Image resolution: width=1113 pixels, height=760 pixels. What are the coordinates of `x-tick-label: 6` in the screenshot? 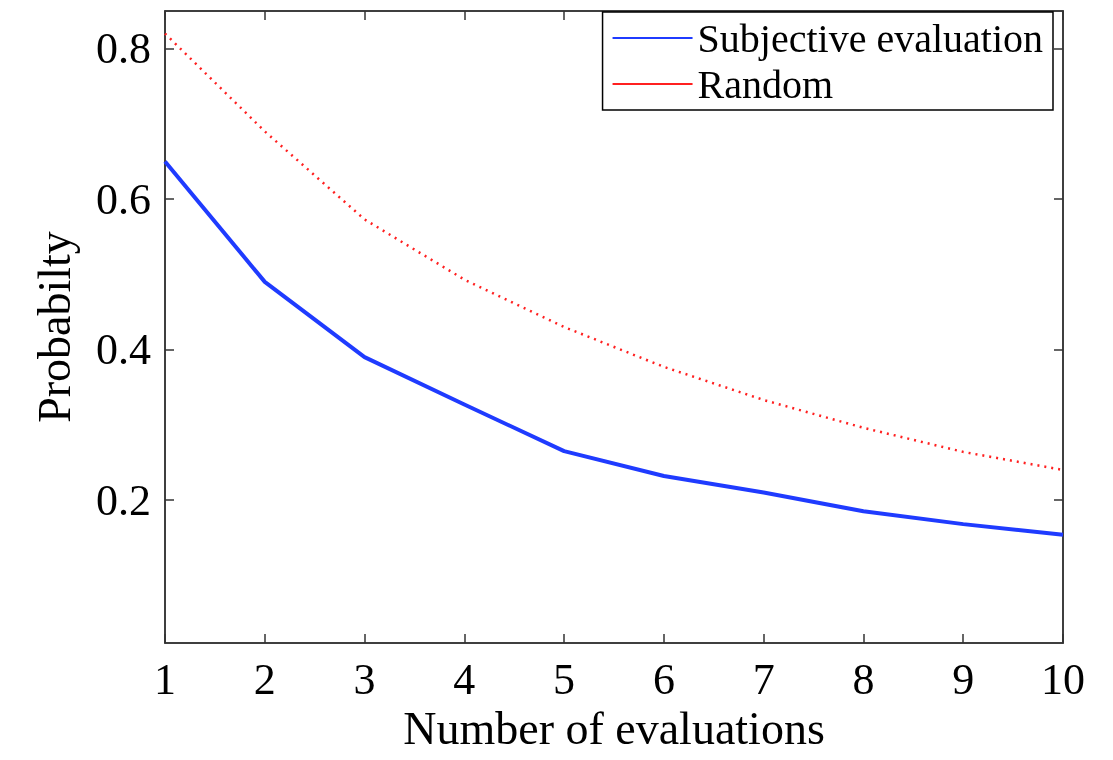 It's located at (663, 679).